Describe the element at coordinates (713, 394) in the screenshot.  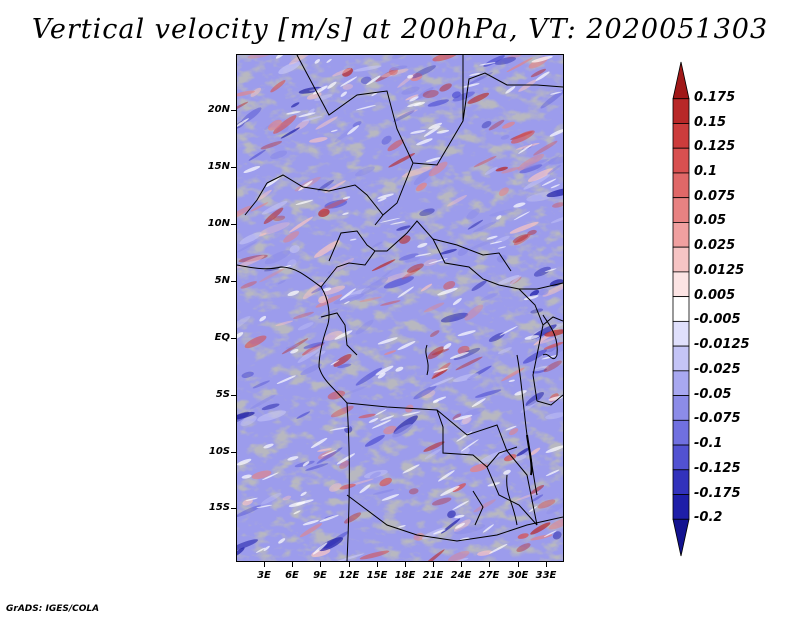
I see `colorbar-label: -0.05` at that location.